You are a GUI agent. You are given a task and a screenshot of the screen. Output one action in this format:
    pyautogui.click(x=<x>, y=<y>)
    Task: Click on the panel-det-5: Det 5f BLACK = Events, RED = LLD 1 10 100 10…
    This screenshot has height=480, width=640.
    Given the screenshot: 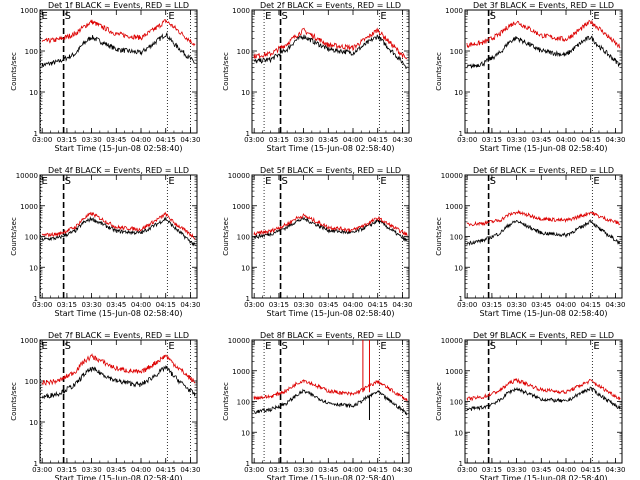 What is the action you would take?
    pyautogui.click(x=317, y=242)
    